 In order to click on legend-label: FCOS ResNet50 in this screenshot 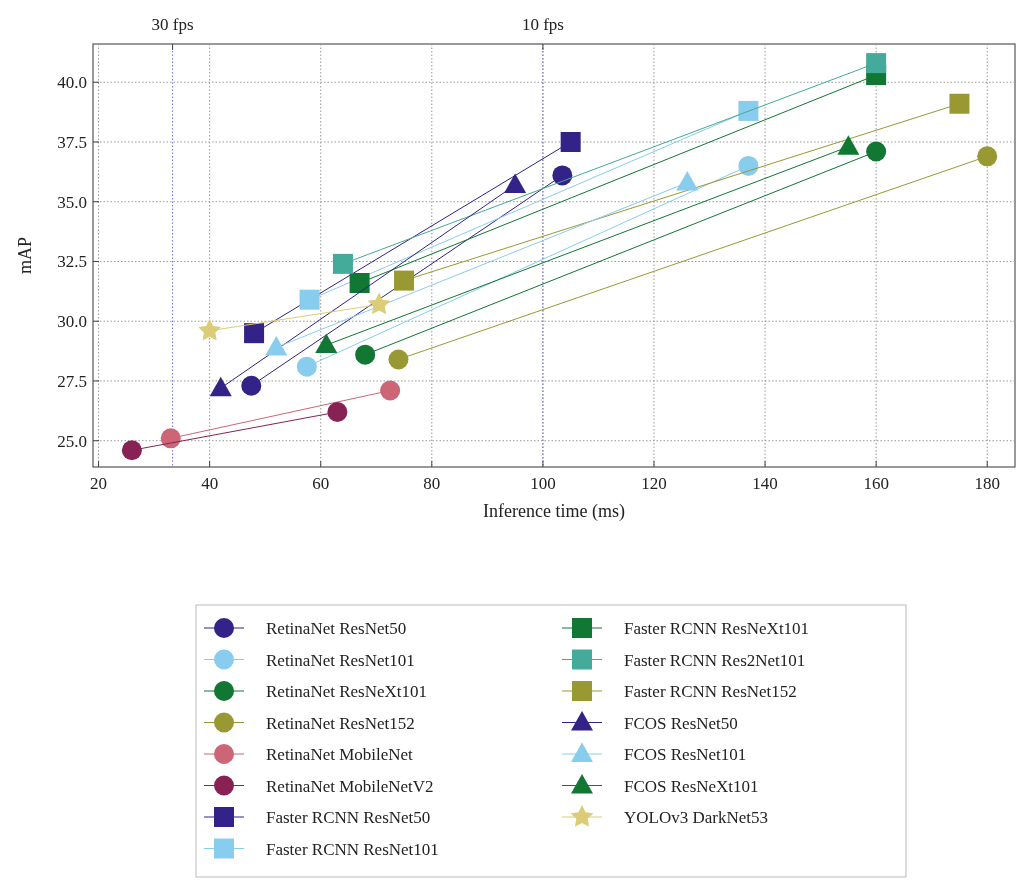, I will do `click(681, 723)`.